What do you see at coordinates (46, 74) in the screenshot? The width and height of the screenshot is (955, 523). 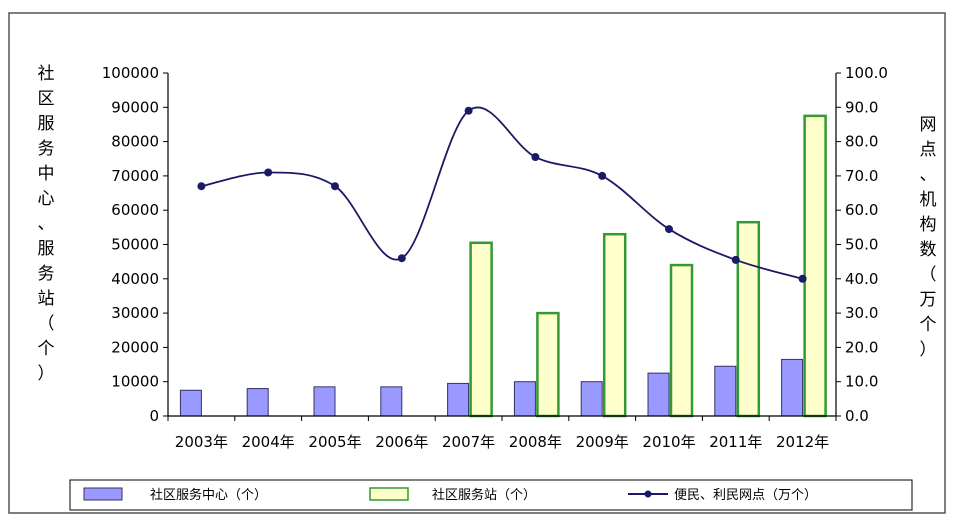 I see `axis-title-glyph: 社` at bounding box center [46, 74].